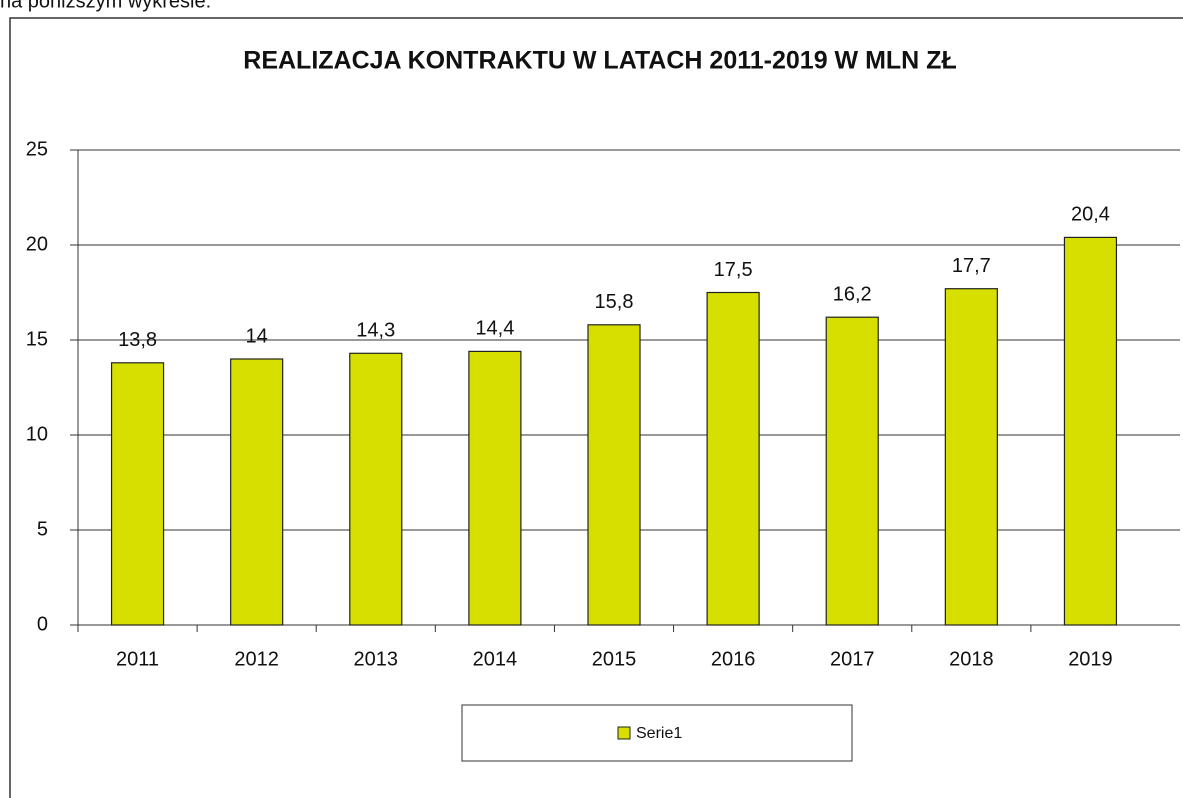 This screenshot has width=1183, height=798. What do you see at coordinates (37, 149) in the screenshot?
I see `y-tick-label: 25` at bounding box center [37, 149].